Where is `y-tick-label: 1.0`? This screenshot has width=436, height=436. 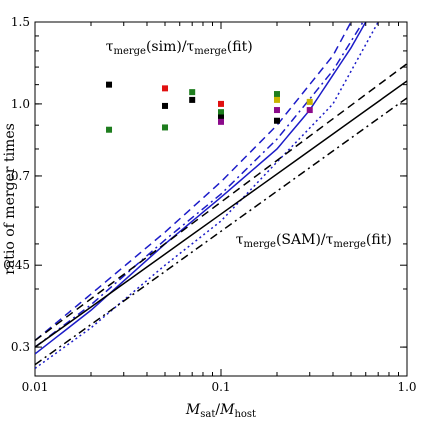
y-tick-label: 1.0 is located at coordinates (20, 104).